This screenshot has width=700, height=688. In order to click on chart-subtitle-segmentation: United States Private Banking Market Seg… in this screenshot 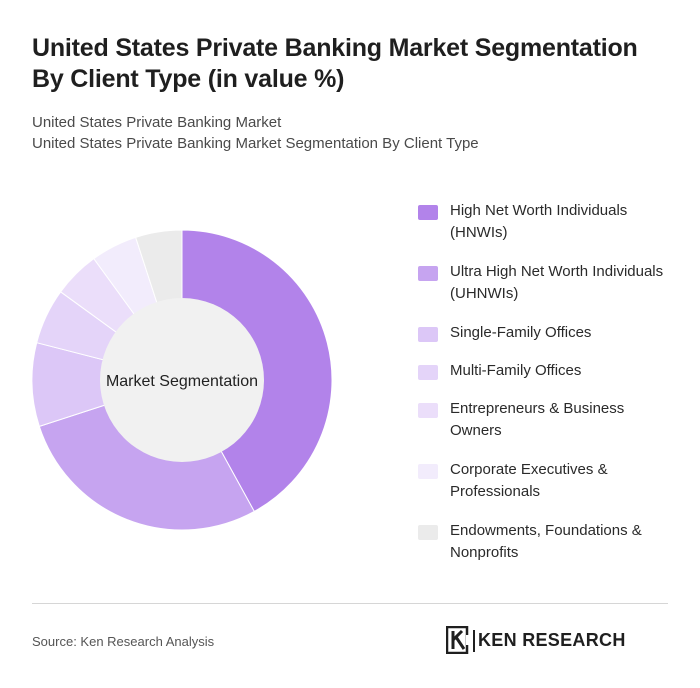, I will do `click(255, 143)`.